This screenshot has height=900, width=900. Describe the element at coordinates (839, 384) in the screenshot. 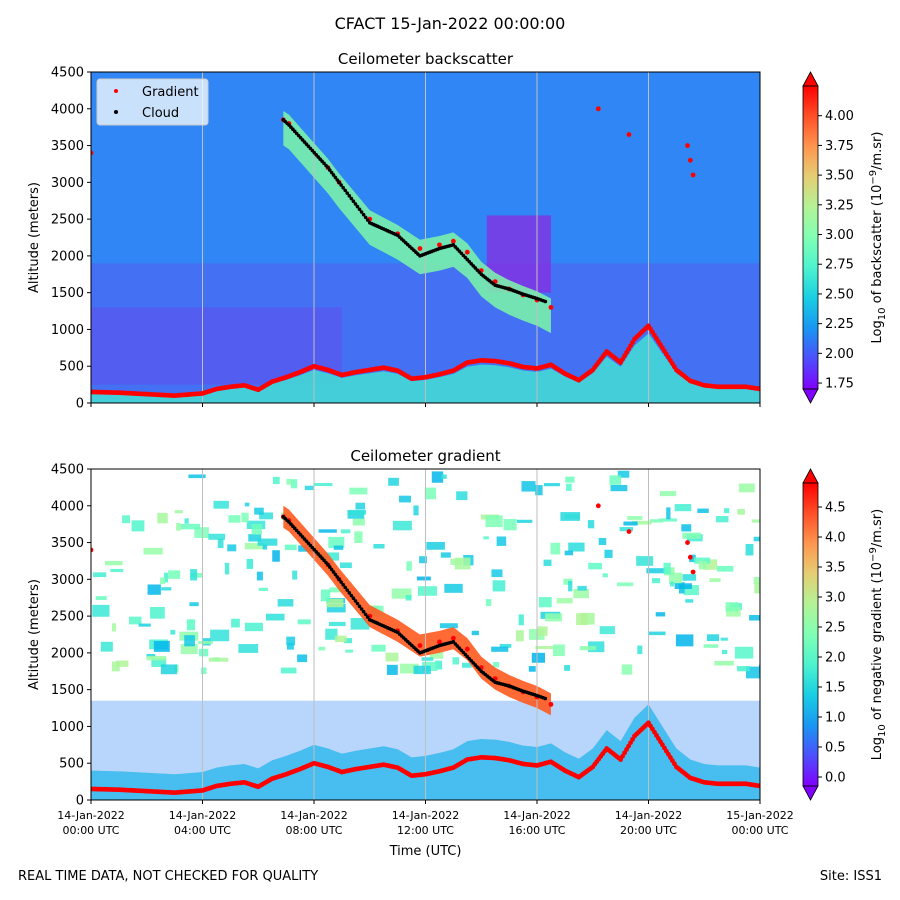

I see `colorbar-tick-label: 1.75` at that location.